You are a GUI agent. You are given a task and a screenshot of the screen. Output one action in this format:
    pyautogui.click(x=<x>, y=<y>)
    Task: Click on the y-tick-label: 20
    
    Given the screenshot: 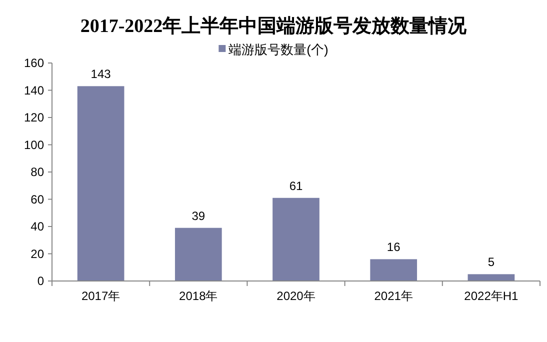 What is the action you would take?
    pyautogui.click(x=37, y=253)
    